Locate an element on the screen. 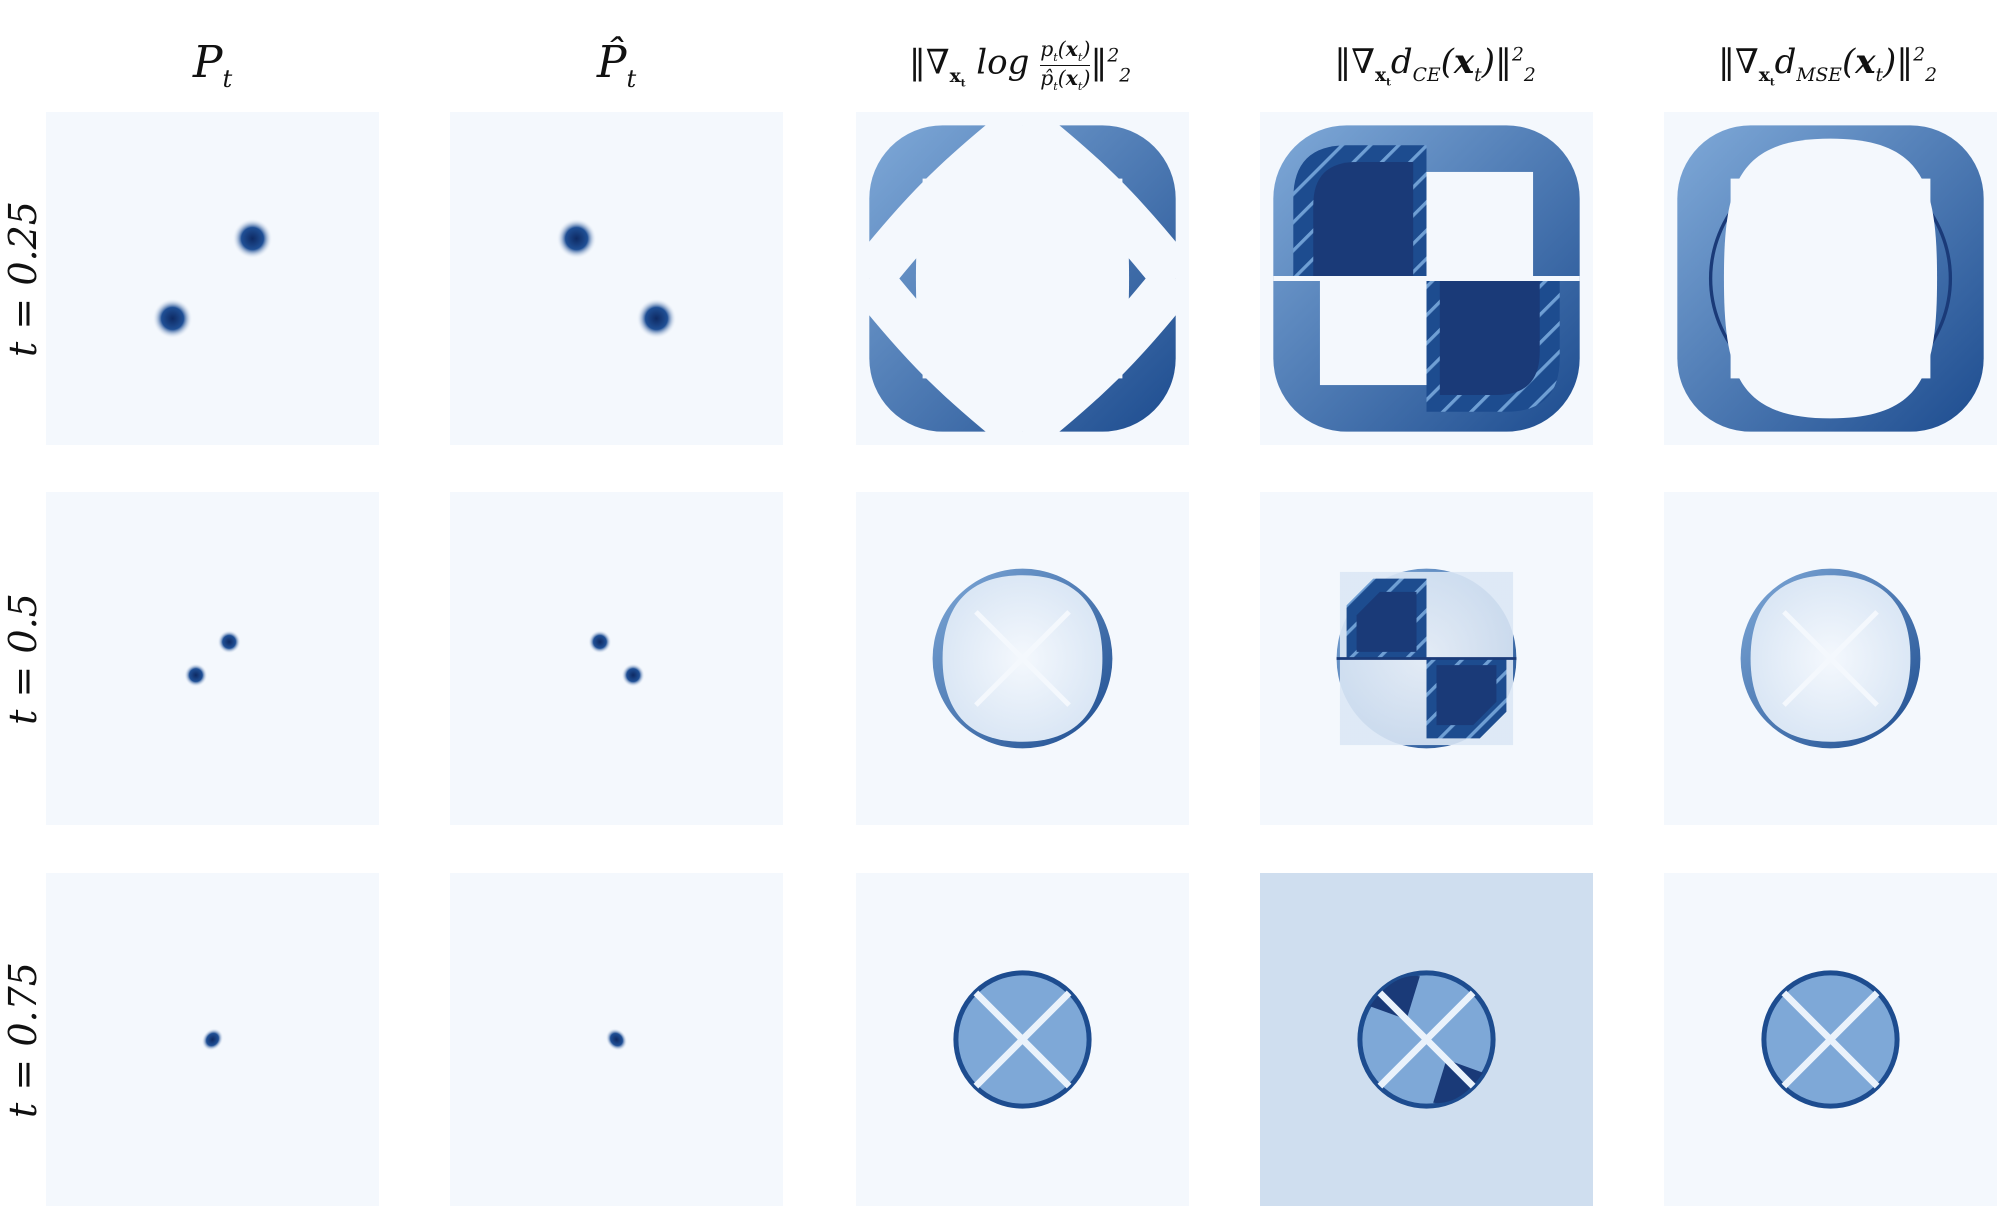 This screenshot has width=2000, height=1207. panel-r2-log-ratio is located at coordinates (1022, 1039).